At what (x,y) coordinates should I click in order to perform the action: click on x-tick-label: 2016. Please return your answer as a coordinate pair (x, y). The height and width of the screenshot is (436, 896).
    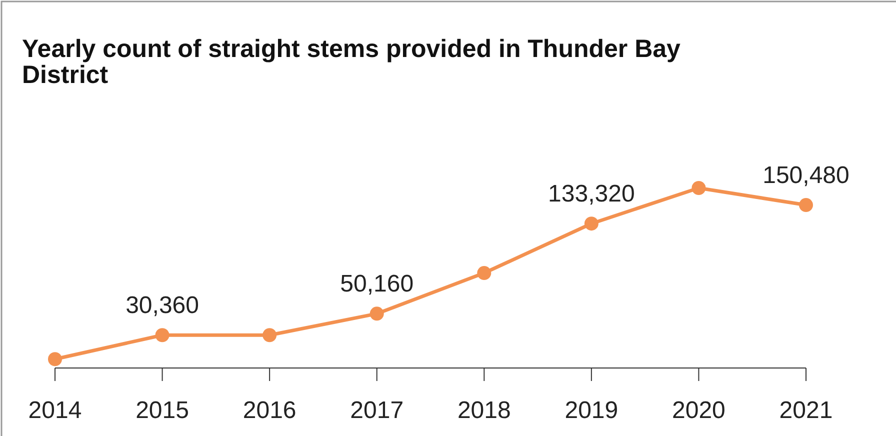
    Looking at the image, I should click on (269, 410).